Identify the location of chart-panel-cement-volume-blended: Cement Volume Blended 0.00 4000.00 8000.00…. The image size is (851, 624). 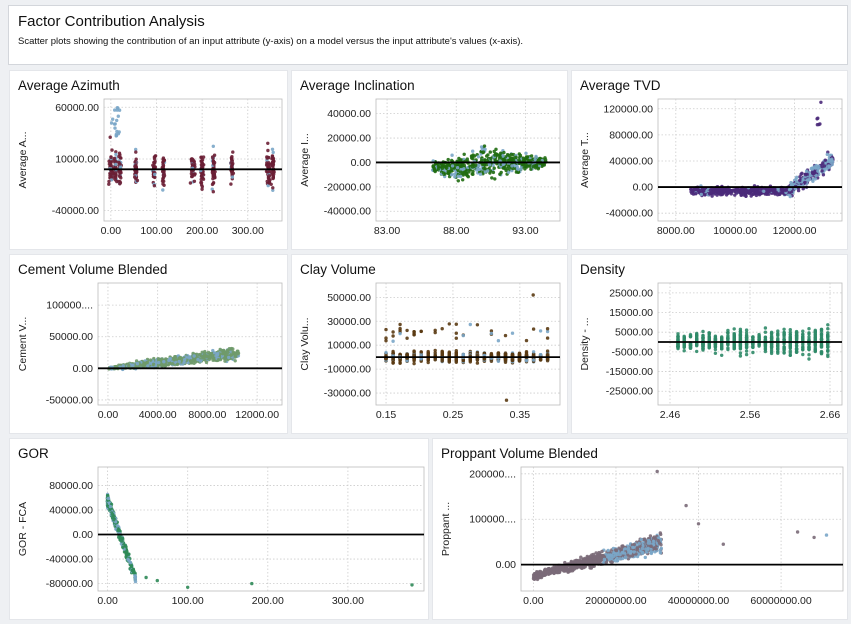
(149, 344).